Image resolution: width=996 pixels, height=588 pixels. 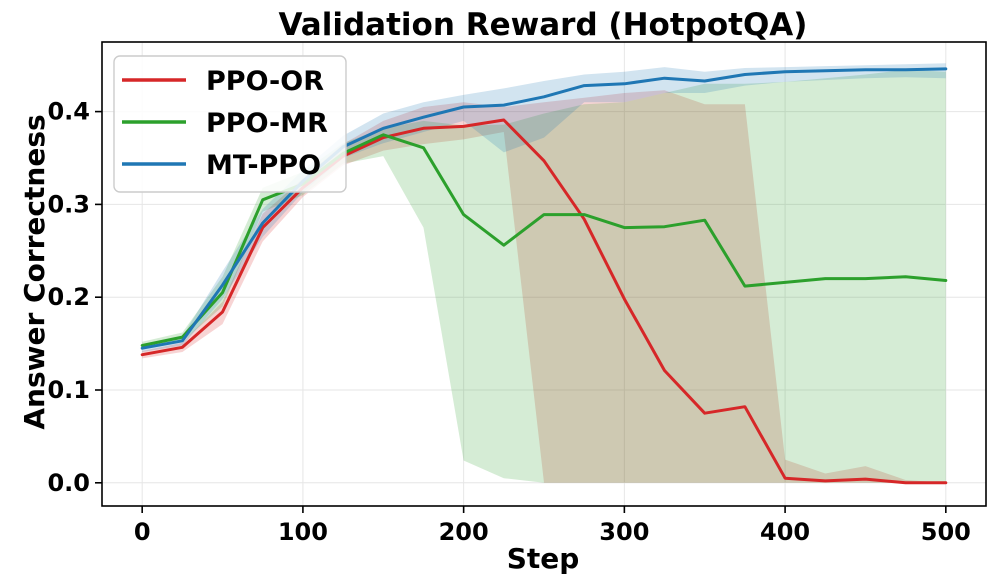 What do you see at coordinates (785, 532) in the screenshot?
I see `x-tick-label: 400` at bounding box center [785, 532].